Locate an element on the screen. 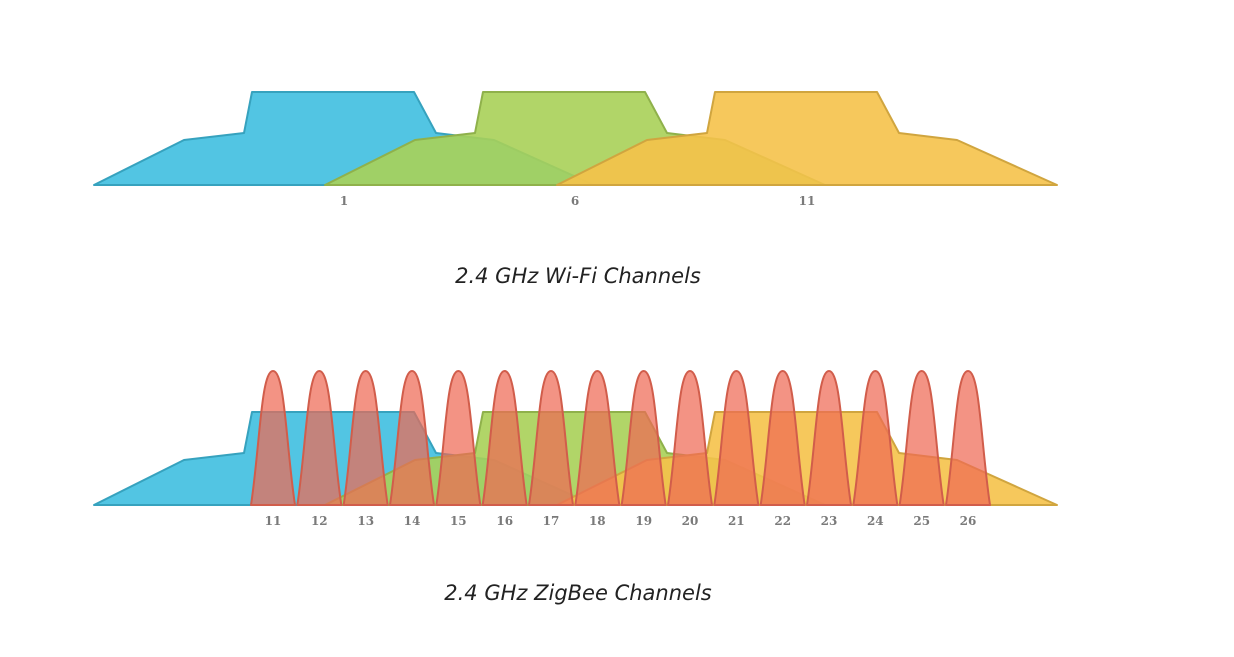  zigbee-channel-13-band is located at coordinates (365, 438).